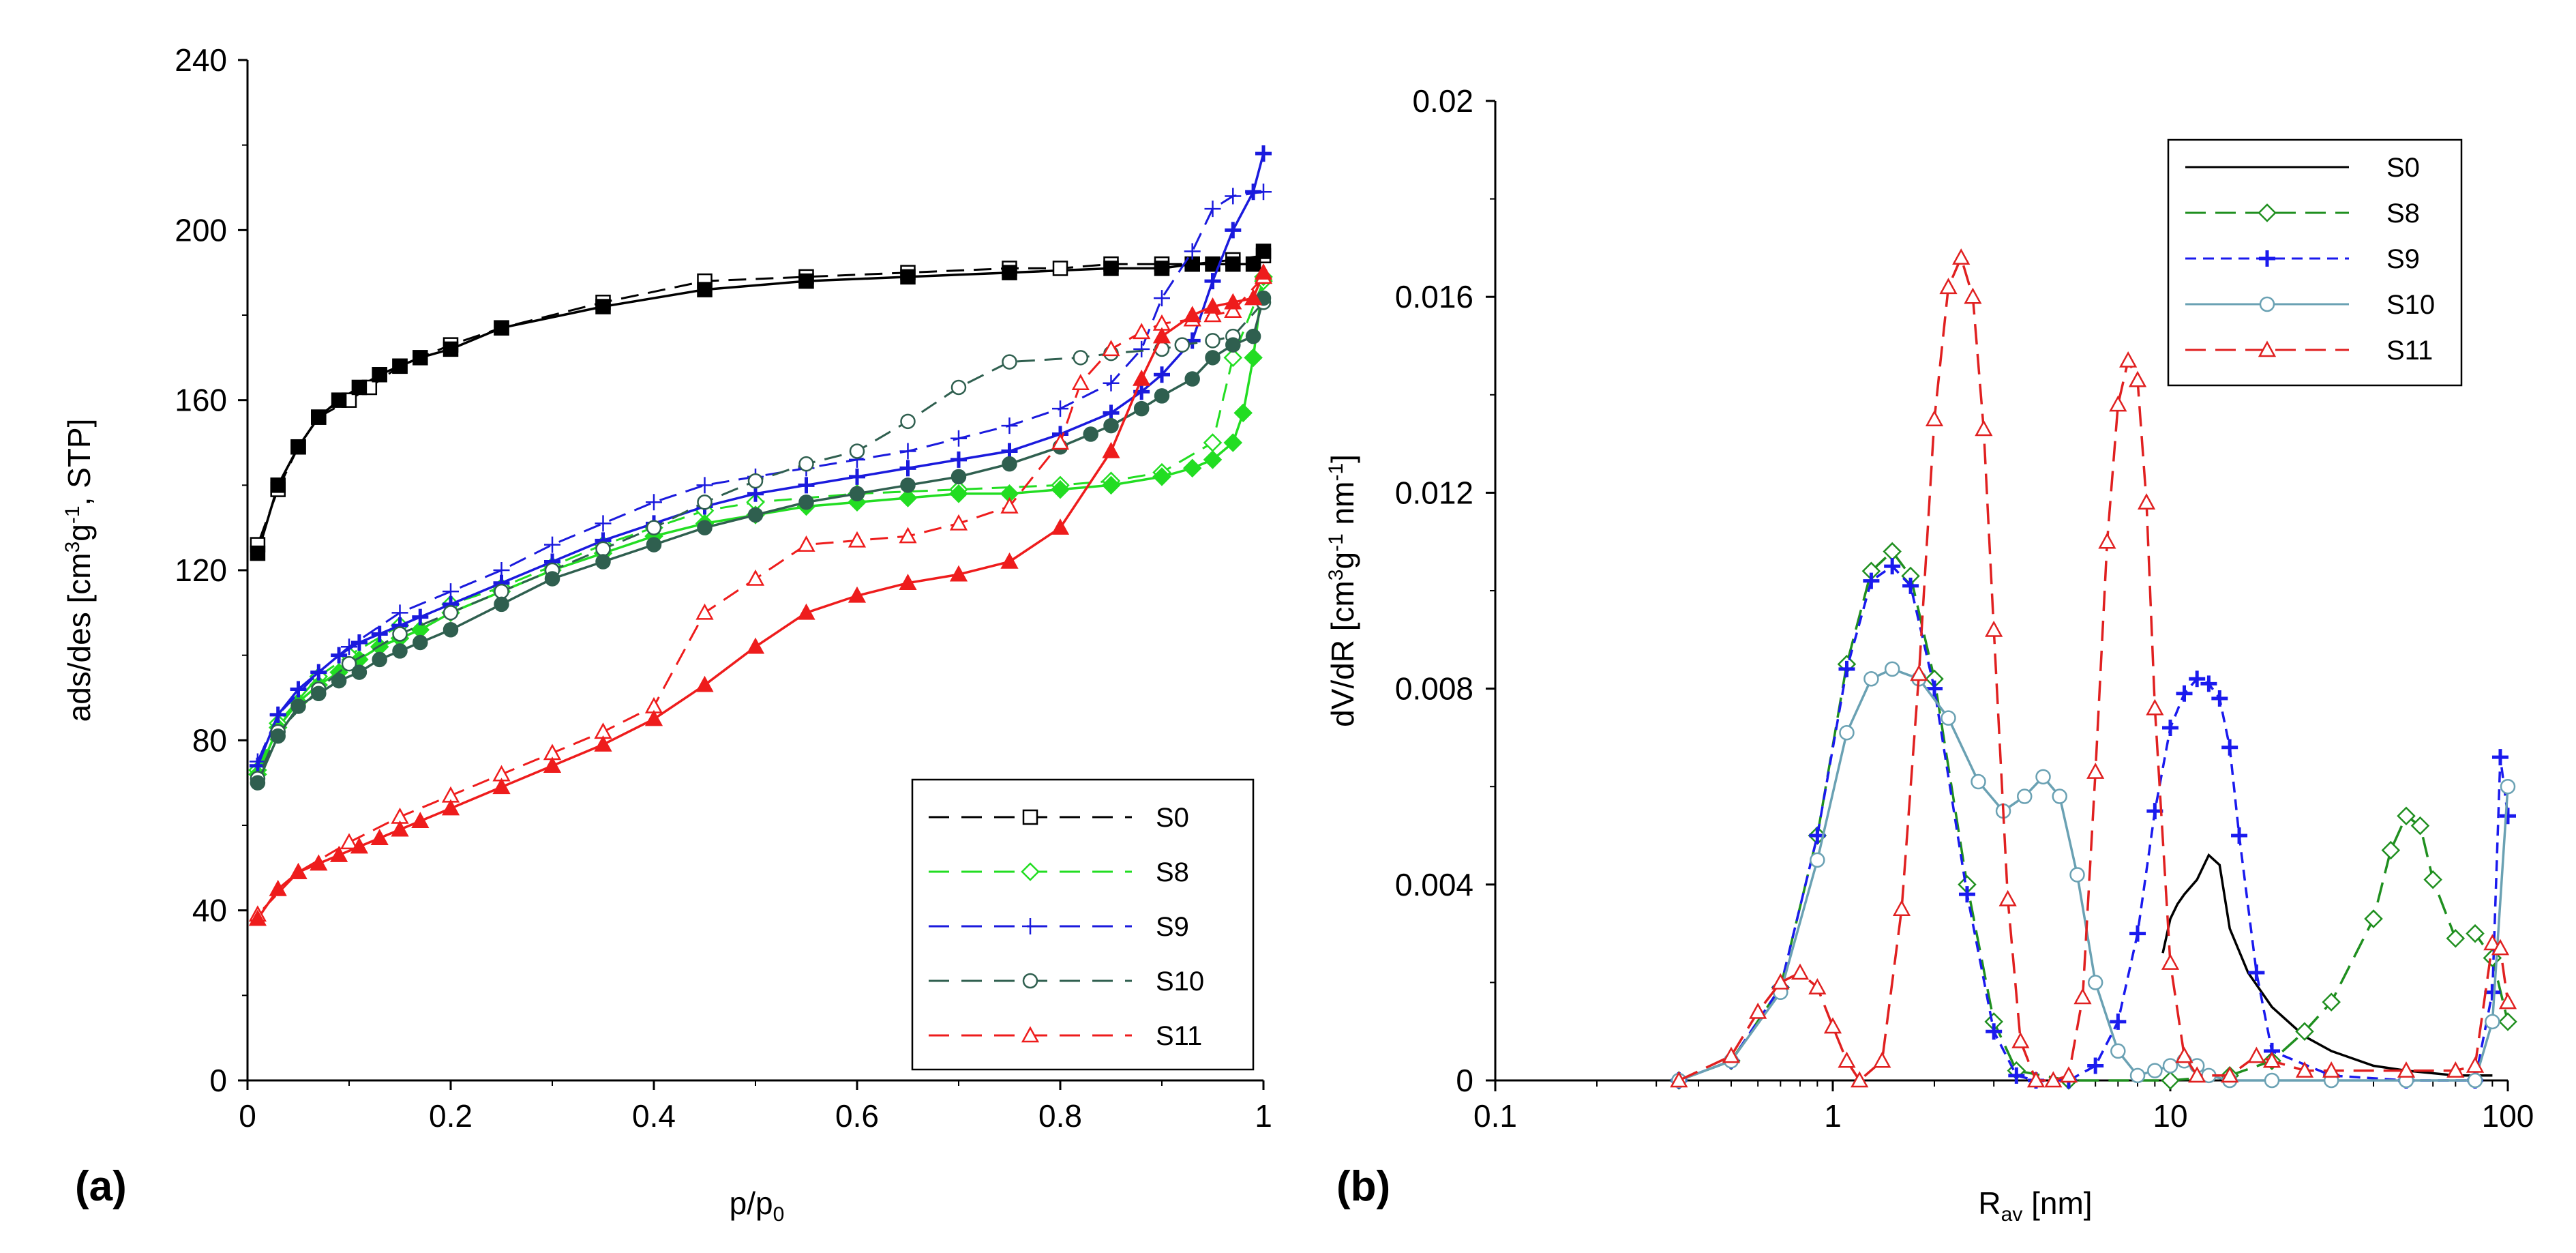  Describe the element at coordinates (201, 60) in the screenshot. I see `plot-a-y-tick-label: 240` at that location.